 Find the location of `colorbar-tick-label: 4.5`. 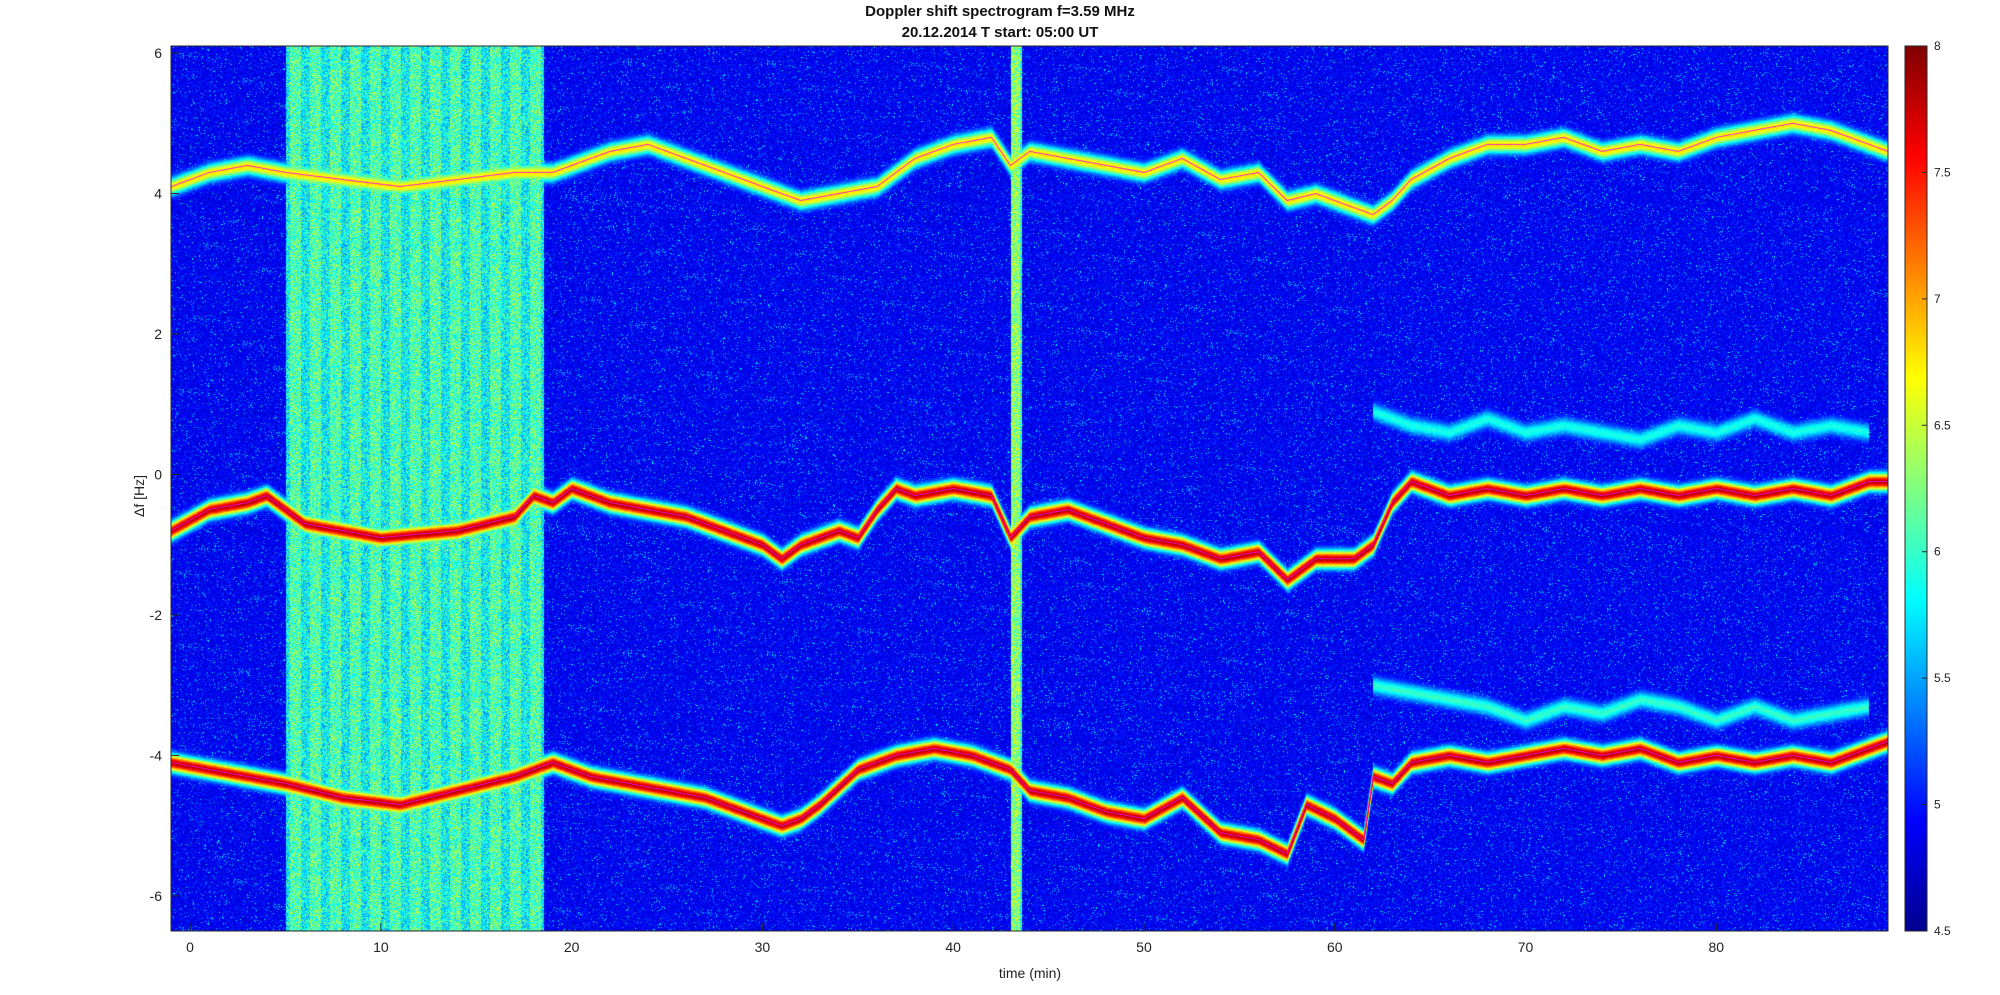

colorbar-tick-label: 4.5 is located at coordinates (1942, 931).